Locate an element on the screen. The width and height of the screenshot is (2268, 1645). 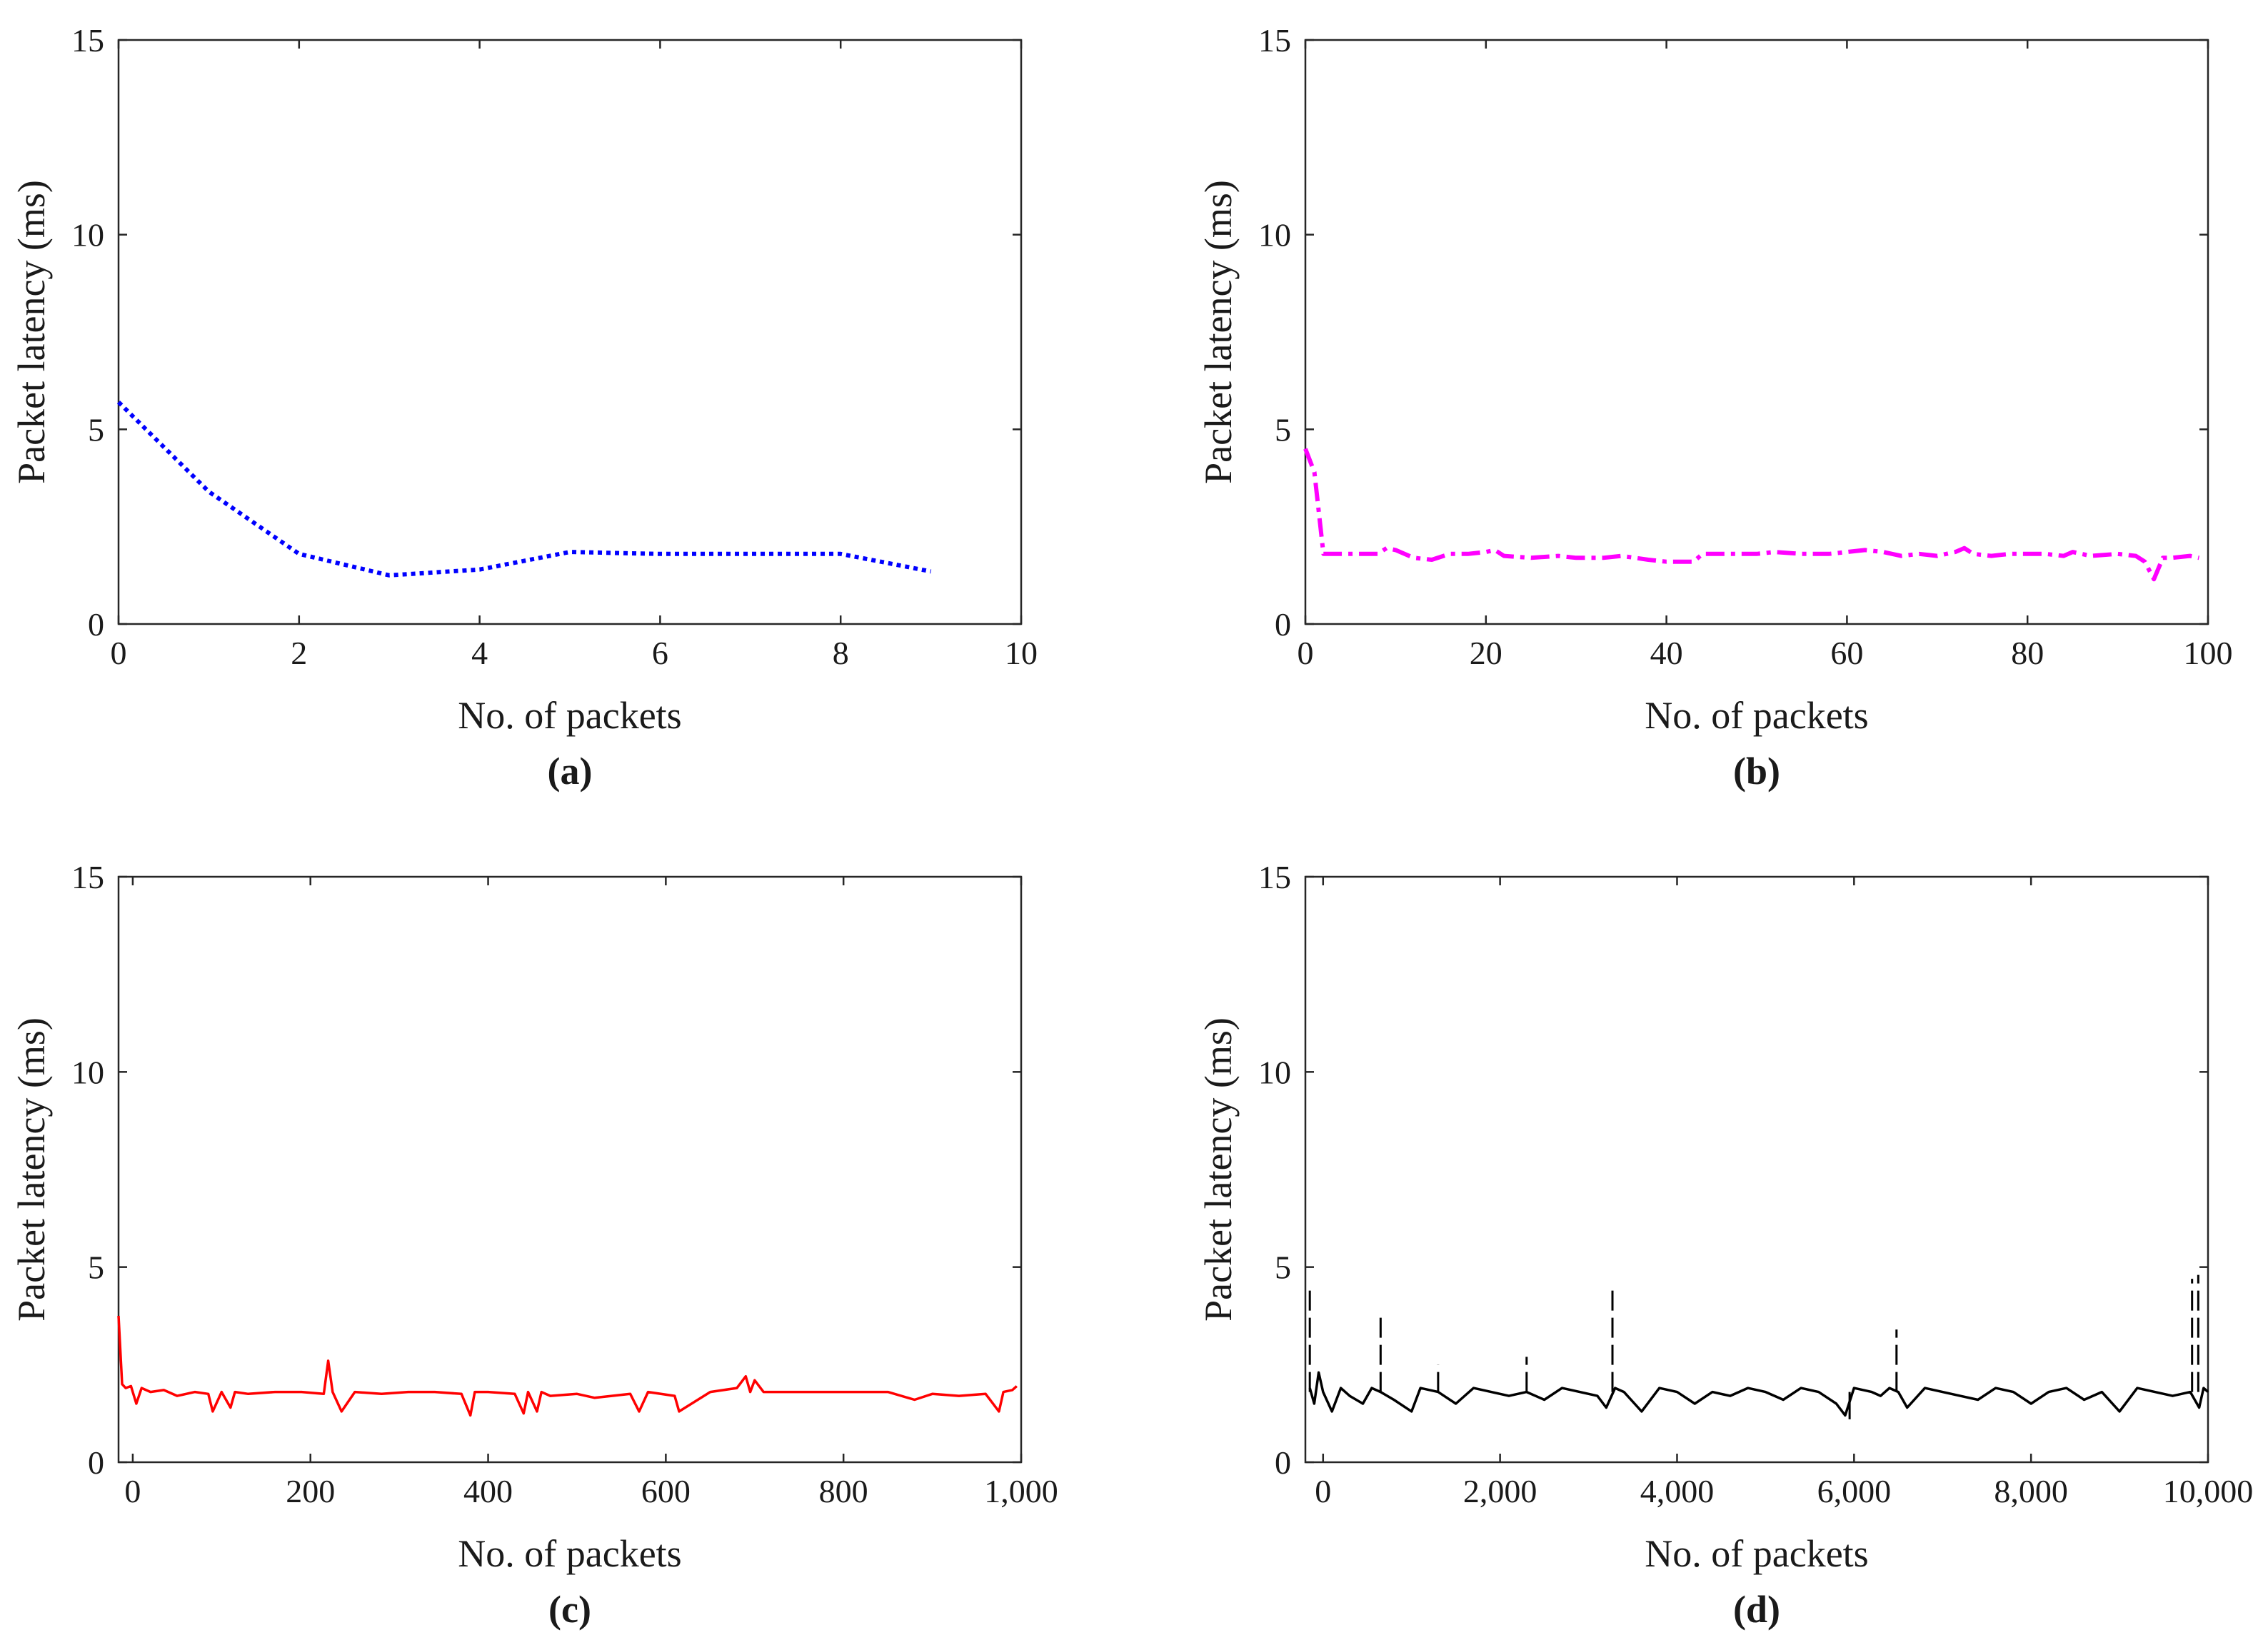
y-tick-label-a: 10 is located at coordinates (87, 235).